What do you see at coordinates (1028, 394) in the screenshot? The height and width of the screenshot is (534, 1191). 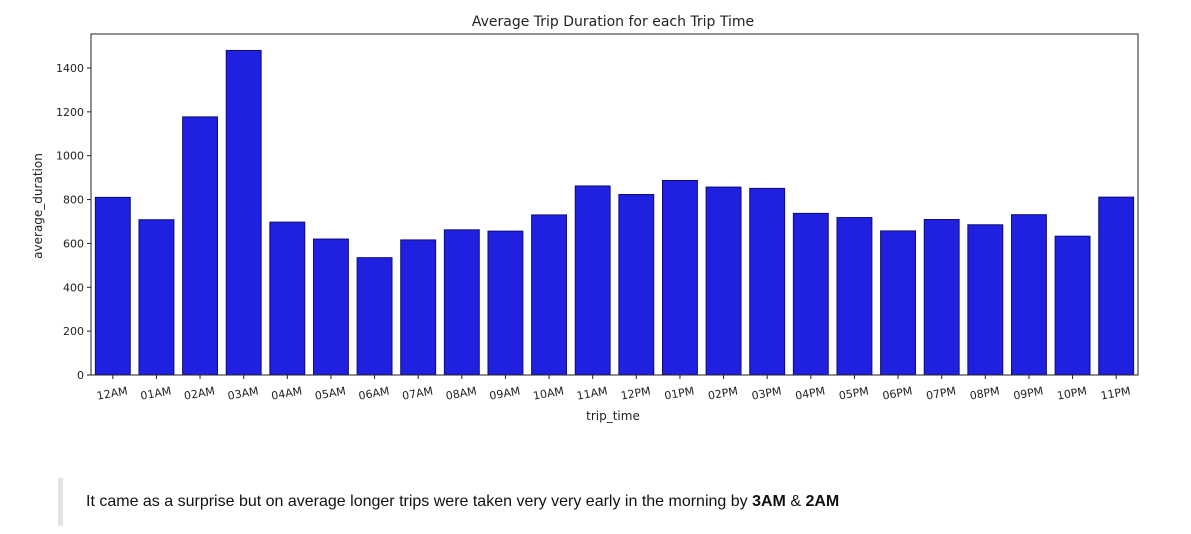 I see `x-tick-label: 09PM` at bounding box center [1028, 394].